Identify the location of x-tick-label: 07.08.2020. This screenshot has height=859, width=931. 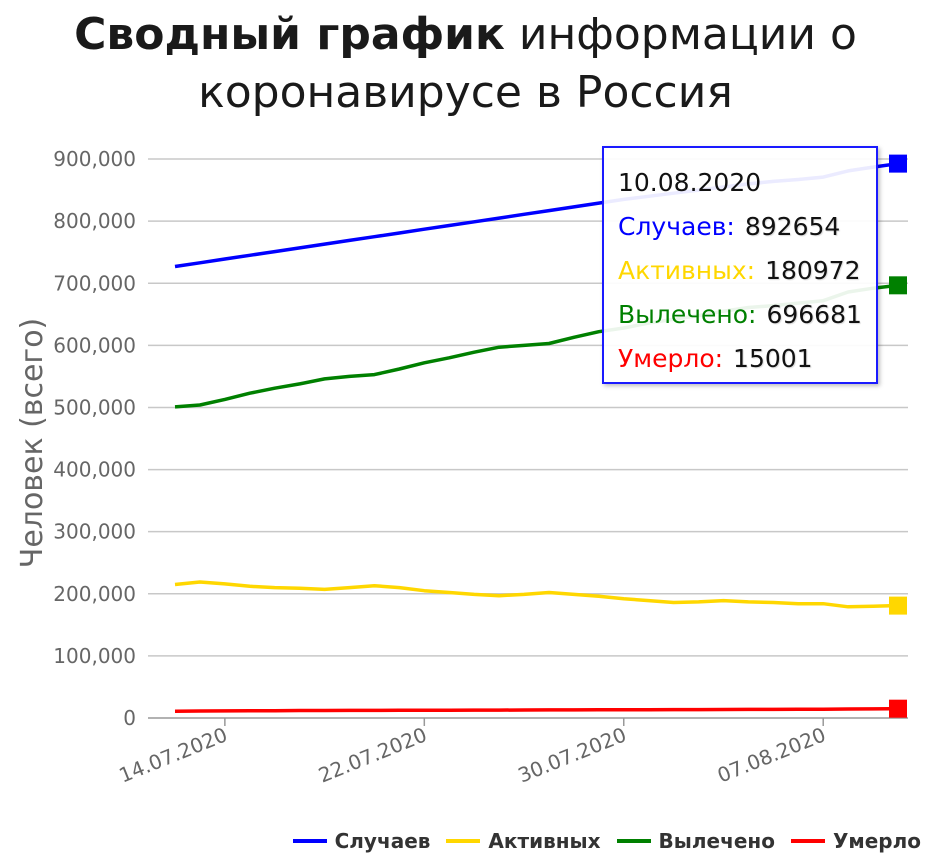
(771, 754).